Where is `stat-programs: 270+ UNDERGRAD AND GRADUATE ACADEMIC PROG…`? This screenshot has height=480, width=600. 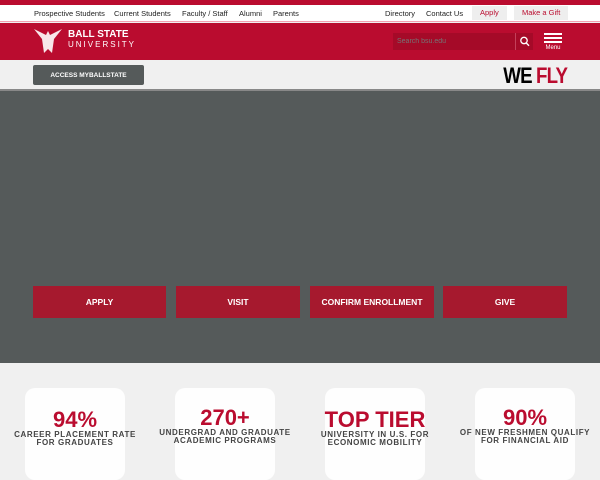
stat-programs: 270+ UNDERGRAD AND GRADUATE ACADEMIC PROG… is located at coordinates (225, 421).